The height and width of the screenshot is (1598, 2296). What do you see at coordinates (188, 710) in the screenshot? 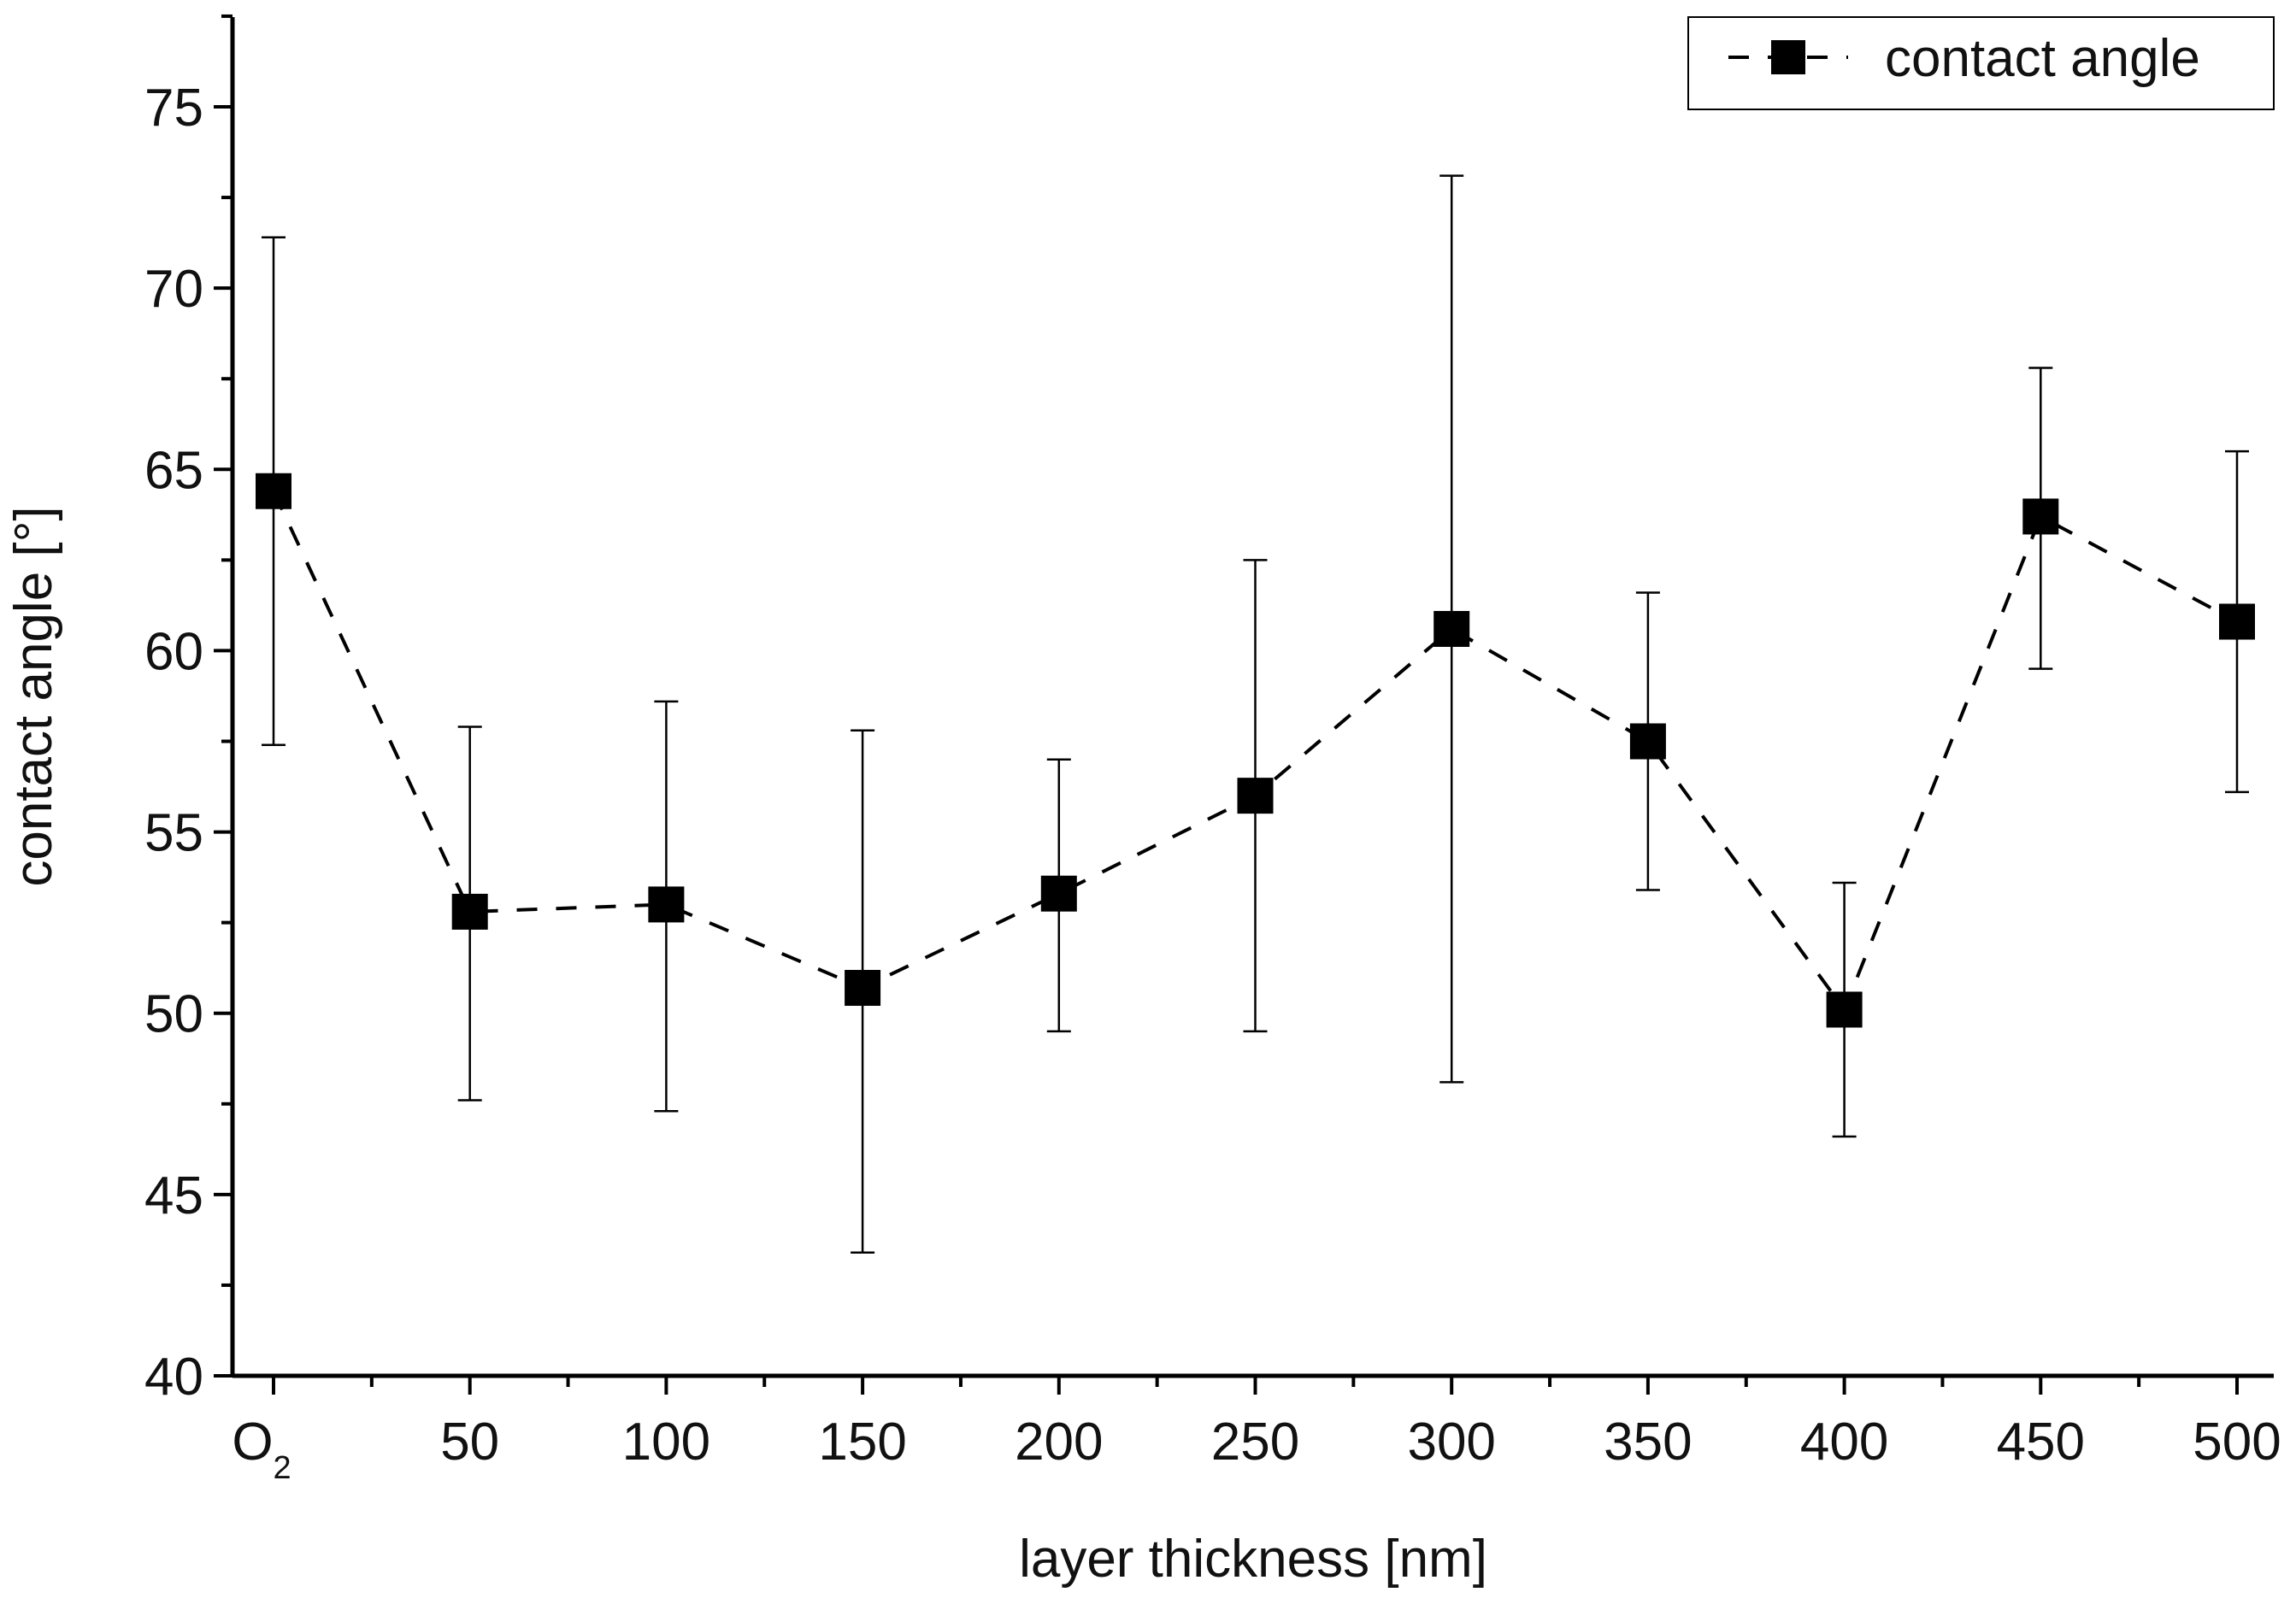
I see `y-ticks: 40 45 50 55 60 65 70 75` at bounding box center [188, 710].